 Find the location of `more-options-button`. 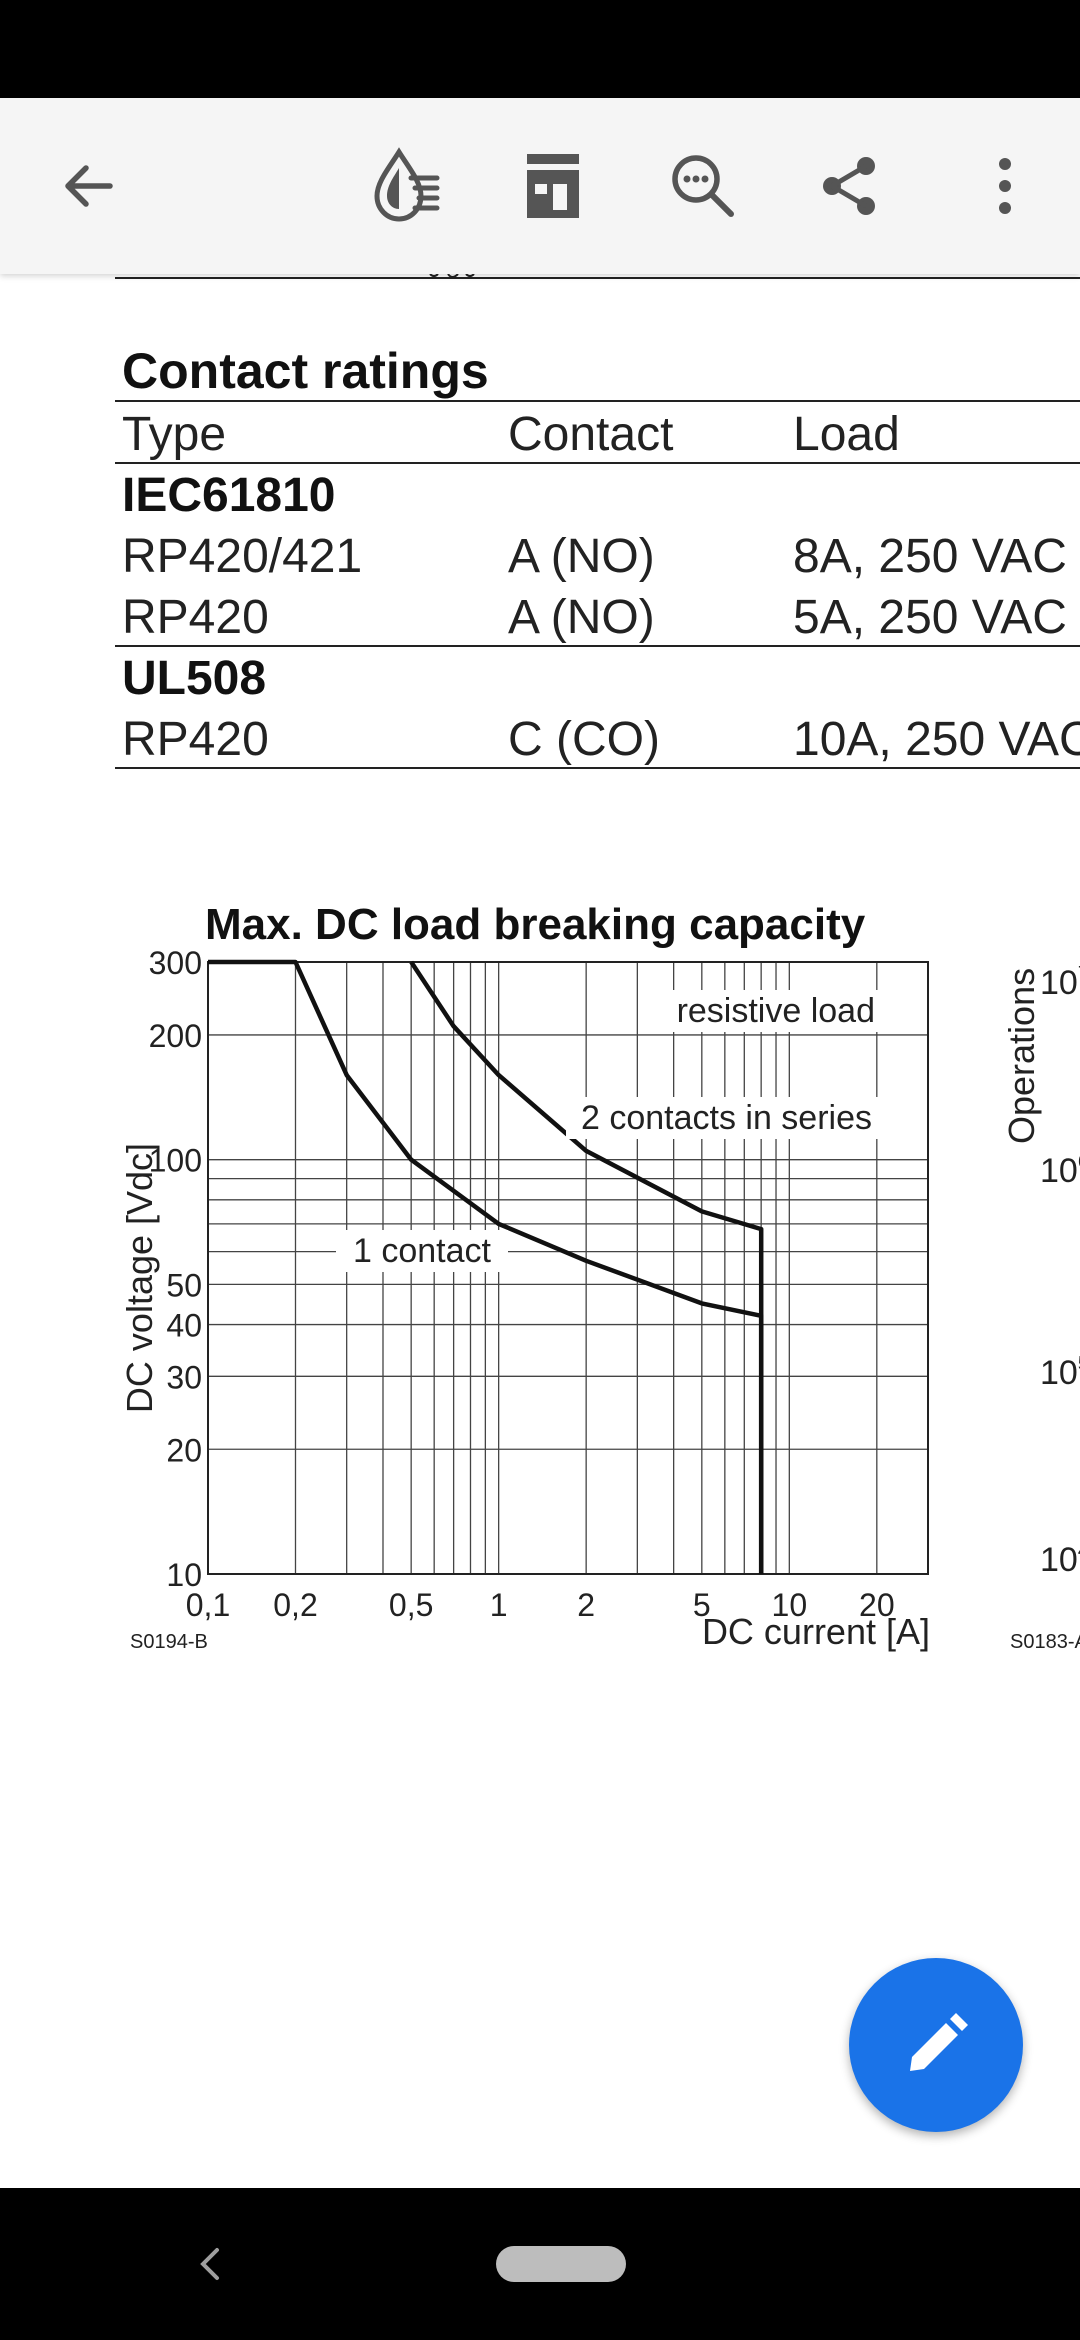

more-options-button is located at coordinates (1005, 186).